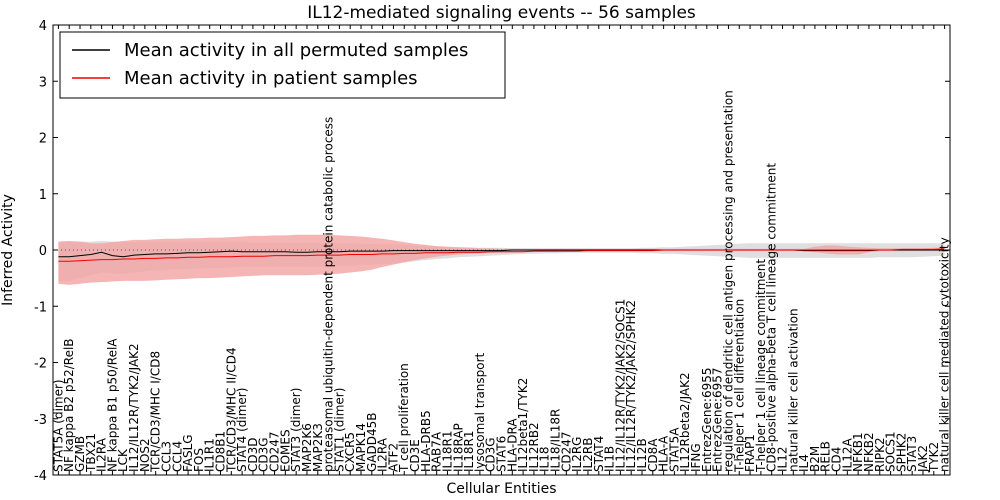 The width and height of the screenshot is (1000, 500). Describe the element at coordinates (372, 443) in the screenshot. I see `entity-label: GADD45B` at that location.